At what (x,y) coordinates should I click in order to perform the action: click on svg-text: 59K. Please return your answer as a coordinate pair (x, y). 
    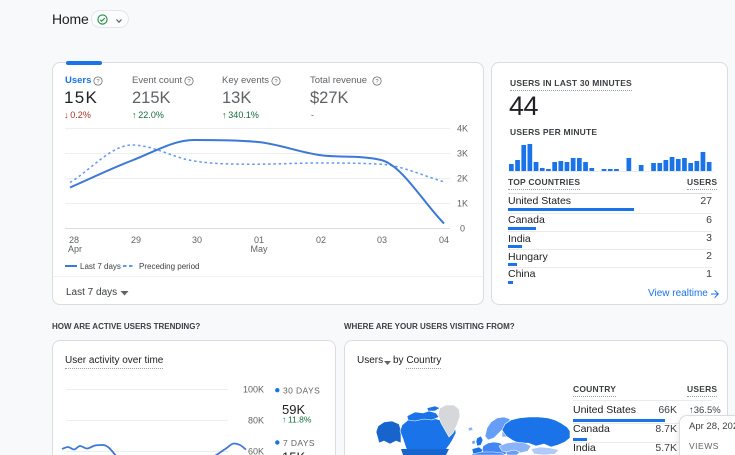
    Looking at the image, I should click on (293, 409).